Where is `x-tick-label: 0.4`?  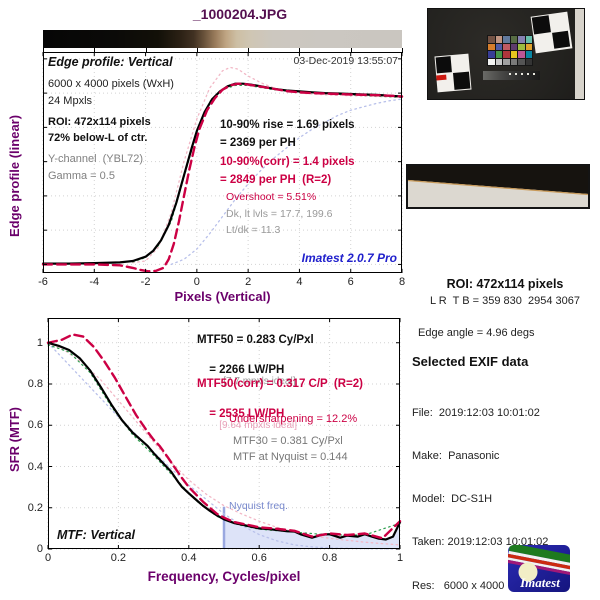 x-tick-label: 0.4 is located at coordinates (189, 558).